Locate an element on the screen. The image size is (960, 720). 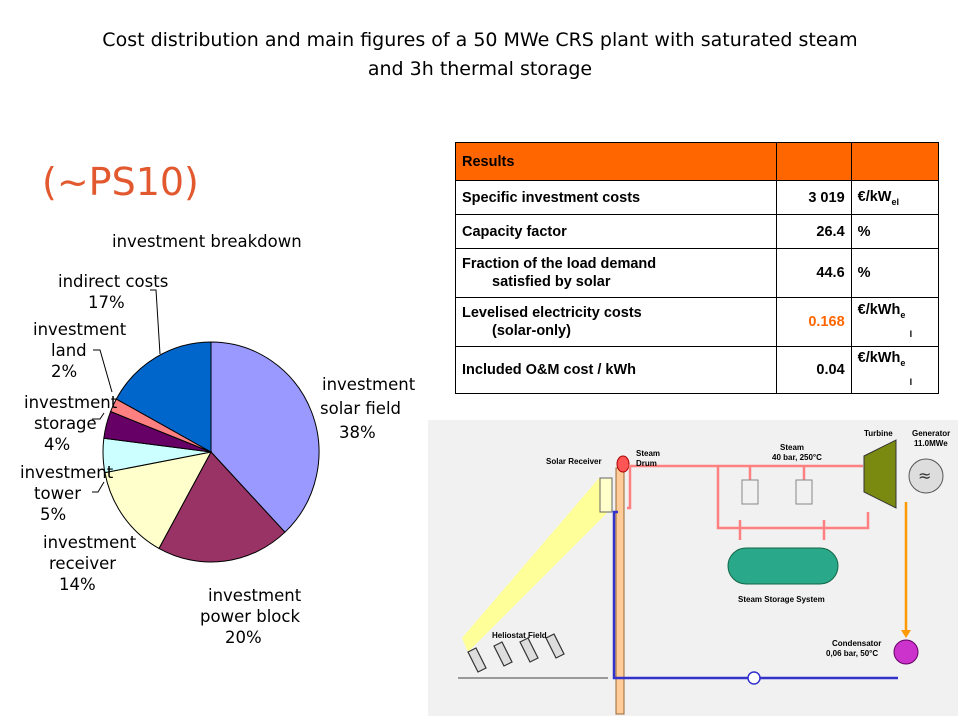
pie-label-line: land is located at coordinates (69, 350).